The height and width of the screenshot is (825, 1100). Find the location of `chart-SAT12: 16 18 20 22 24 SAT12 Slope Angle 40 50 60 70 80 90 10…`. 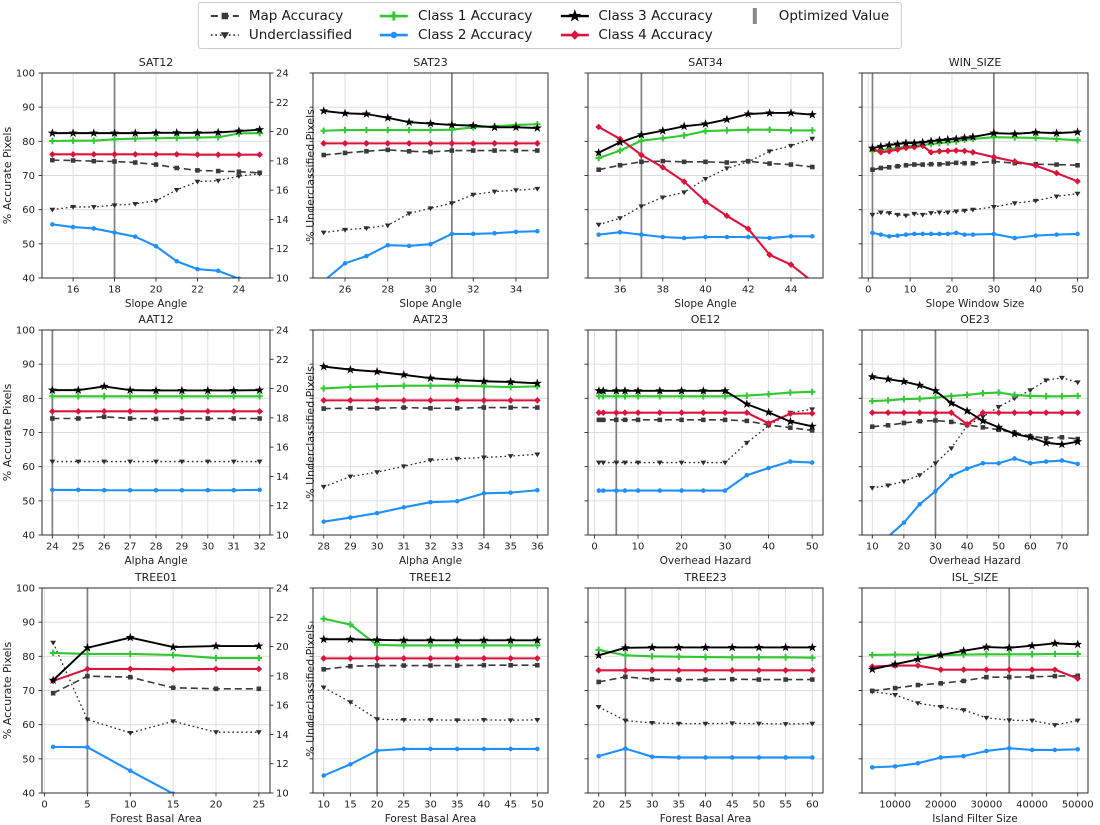

chart-SAT12: 16 18 20 22 24 SAT12 Slope Angle 40 50 60 70 80 90 10… is located at coordinates (164, 182).